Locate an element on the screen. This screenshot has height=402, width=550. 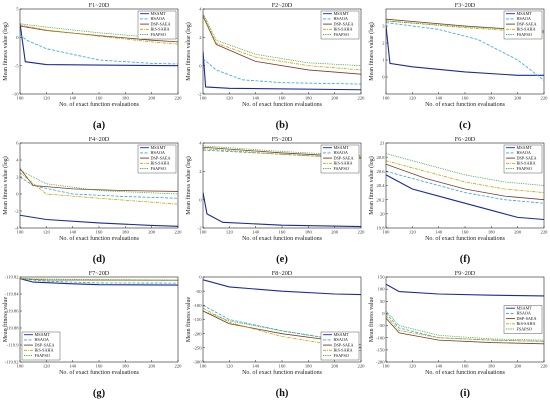
panel-title: F6~20D is located at coordinates (465, 139).